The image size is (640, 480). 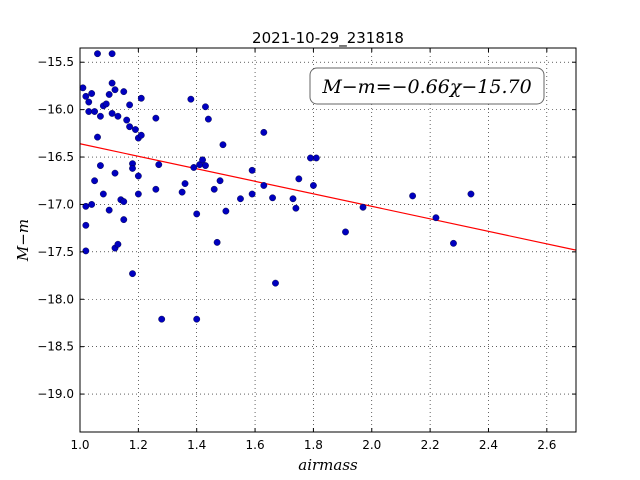 I want to click on x-tick-label: 1.8, so click(x=313, y=445).